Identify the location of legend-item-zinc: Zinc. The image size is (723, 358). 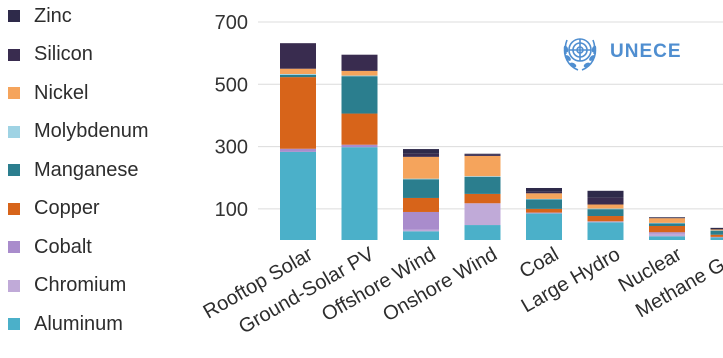
(40, 16).